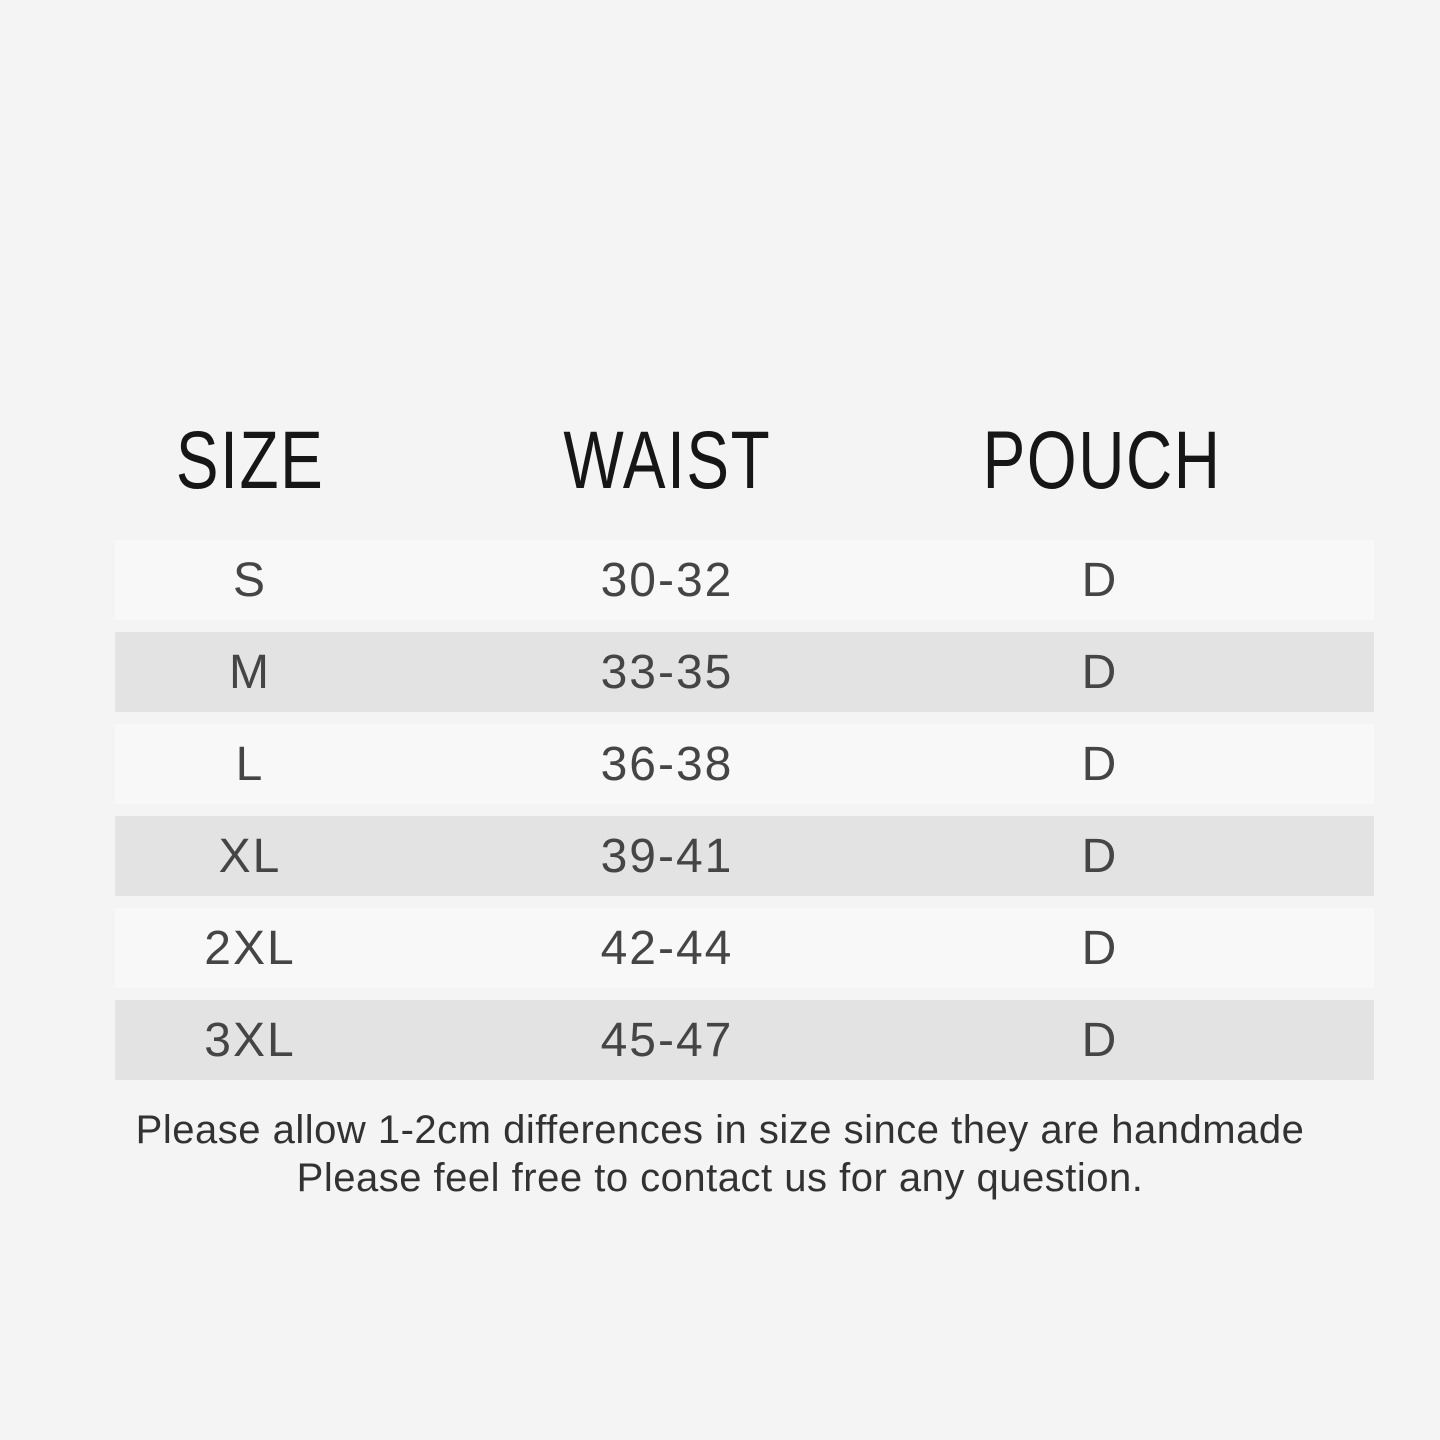 The height and width of the screenshot is (1440, 1440). What do you see at coordinates (744, 764) in the screenshot?
I see `table-row-l: L 36-38 D` at bounding box center [744, 764].